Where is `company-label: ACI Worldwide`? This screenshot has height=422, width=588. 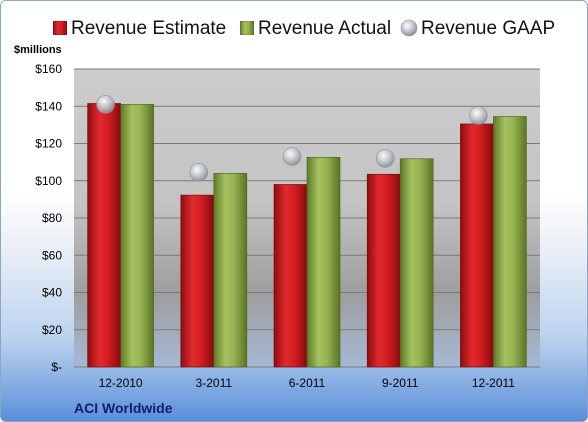 company-label: ACI Worldwide is located at coordinates (123, 408).